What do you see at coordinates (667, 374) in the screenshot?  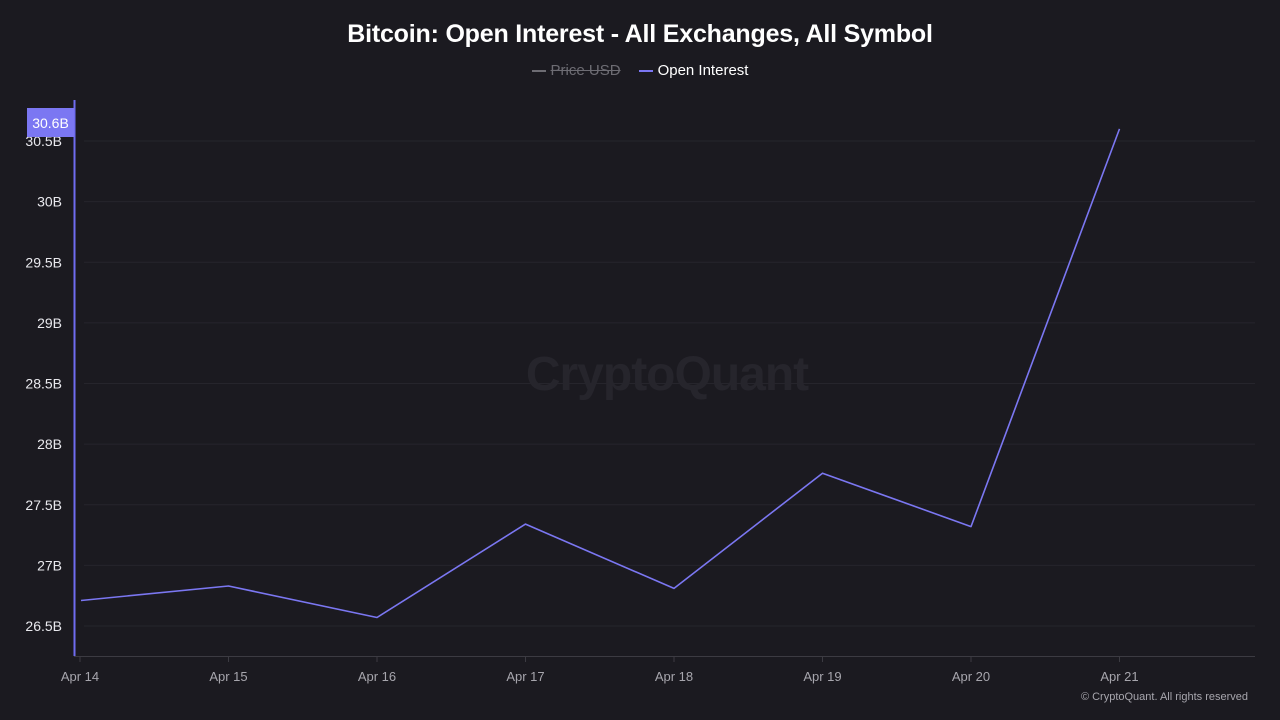 I see `watermark: CryptoQuant` at bounding box center [667, 374].